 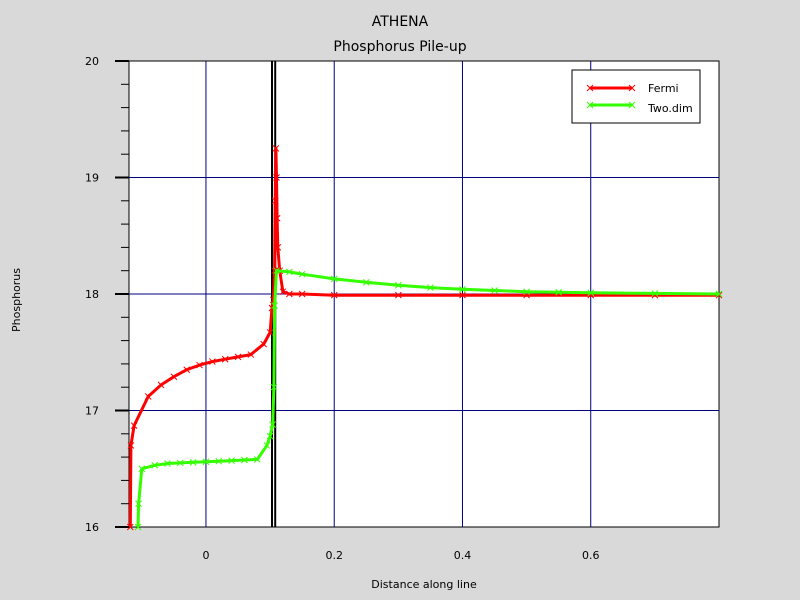 I want to click on x-tick-label-2: 0.4, so click(x=463, y=555).